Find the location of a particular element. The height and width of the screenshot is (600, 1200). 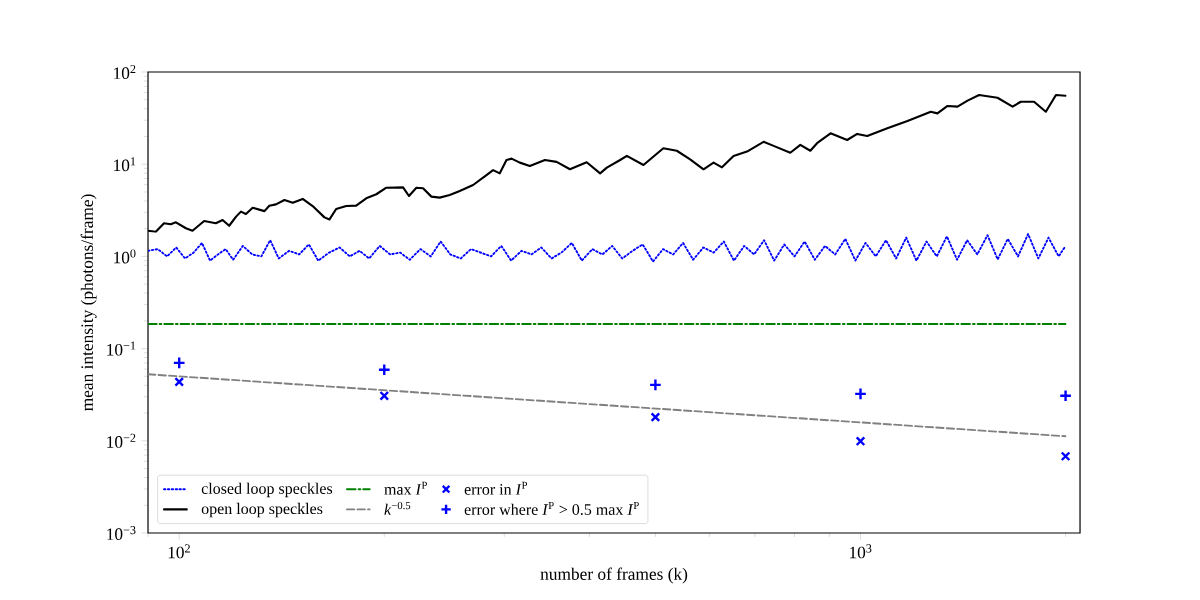

x-axis-title: number of frames (k) is located at coordinates (614, 575).